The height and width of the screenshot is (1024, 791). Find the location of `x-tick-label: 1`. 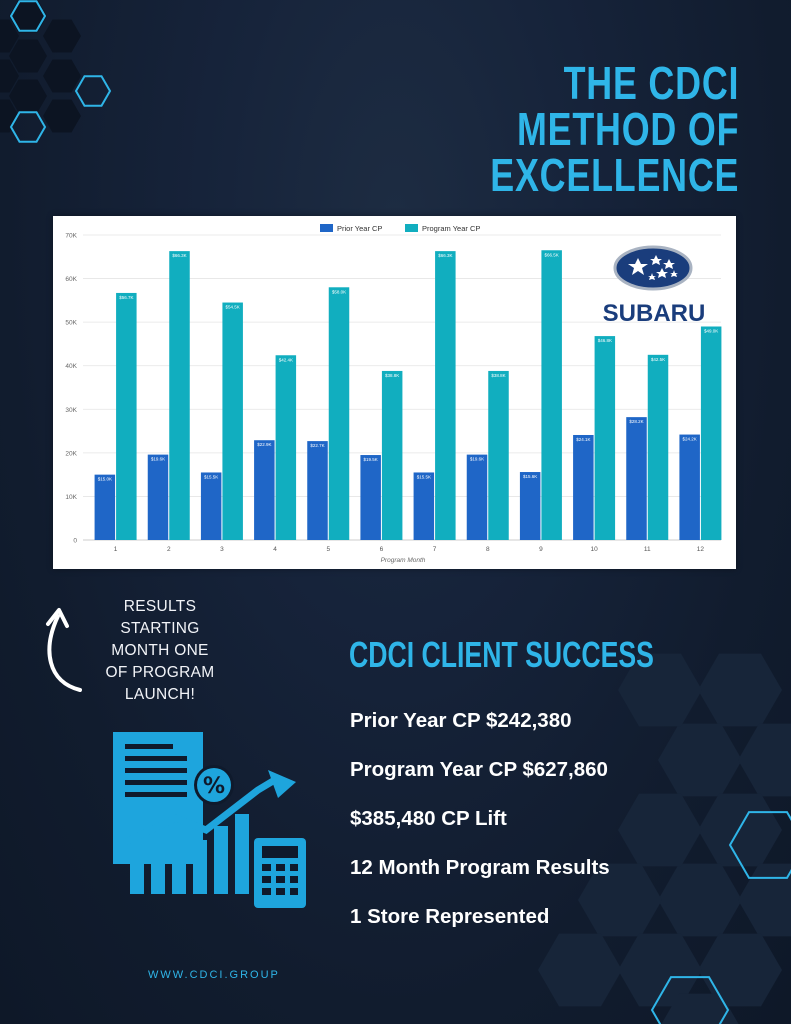

x-tick-label: 1 is located at coordinates (116, 549).